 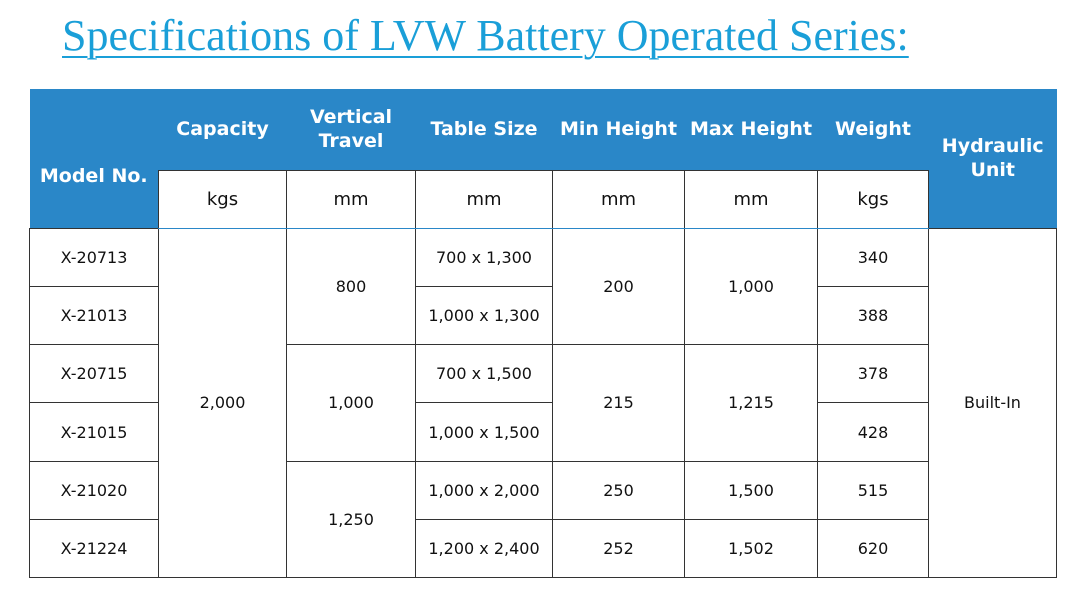 What do you see at coordinates (751, 286) in the screenshot?
I see `max-height-cell: 1,000` at bounding box center [751, 286].